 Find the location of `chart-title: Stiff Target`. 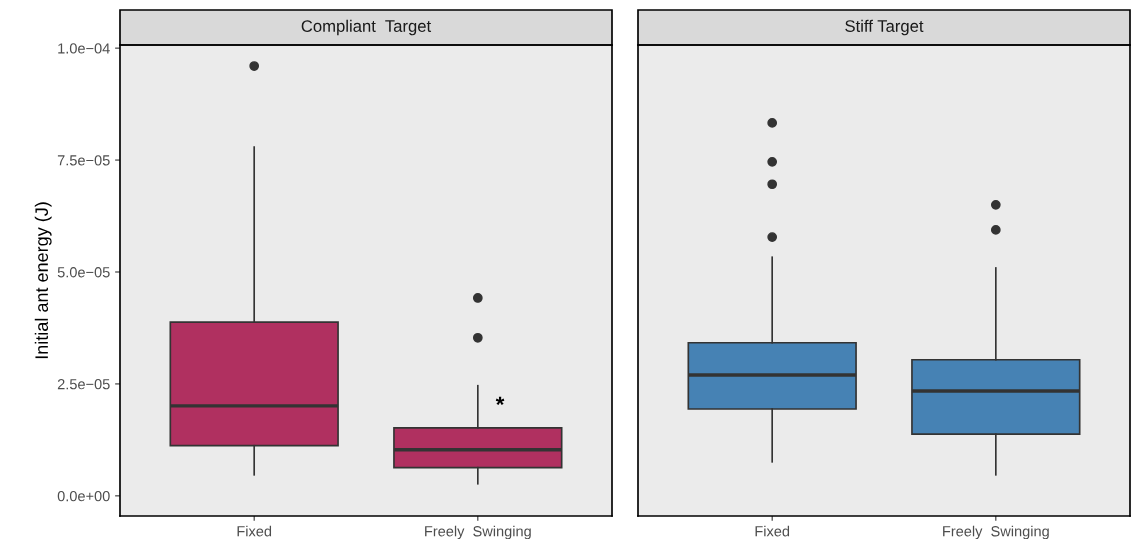

chart-title: Stiff Target is located at coordinates (884, 27).